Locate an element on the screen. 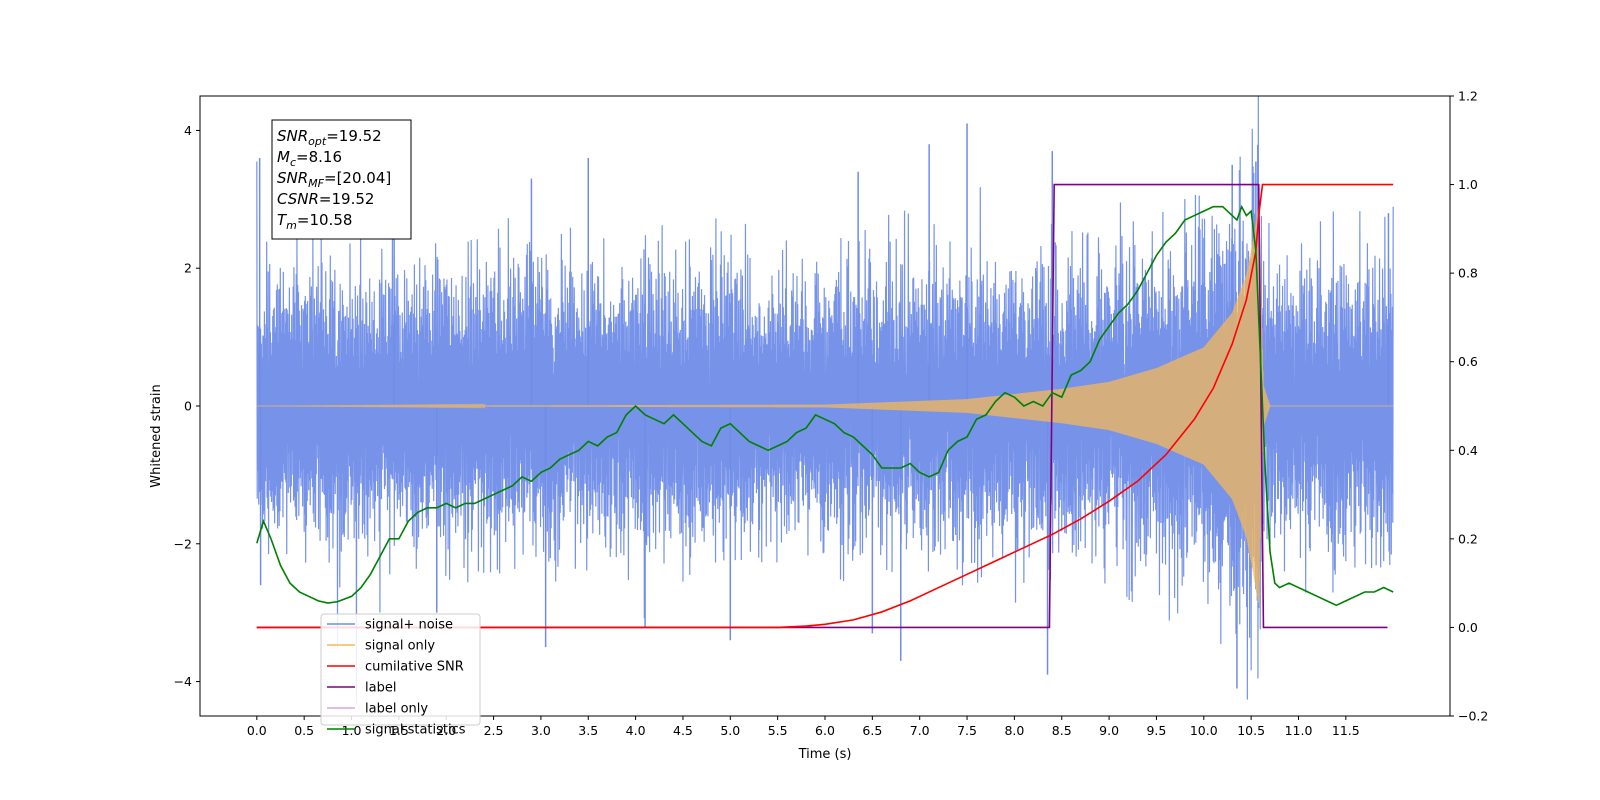 The height and width of the screenshot is (800, 1600). legend-entry: signal+ noise is located at coordinates (409, 625).